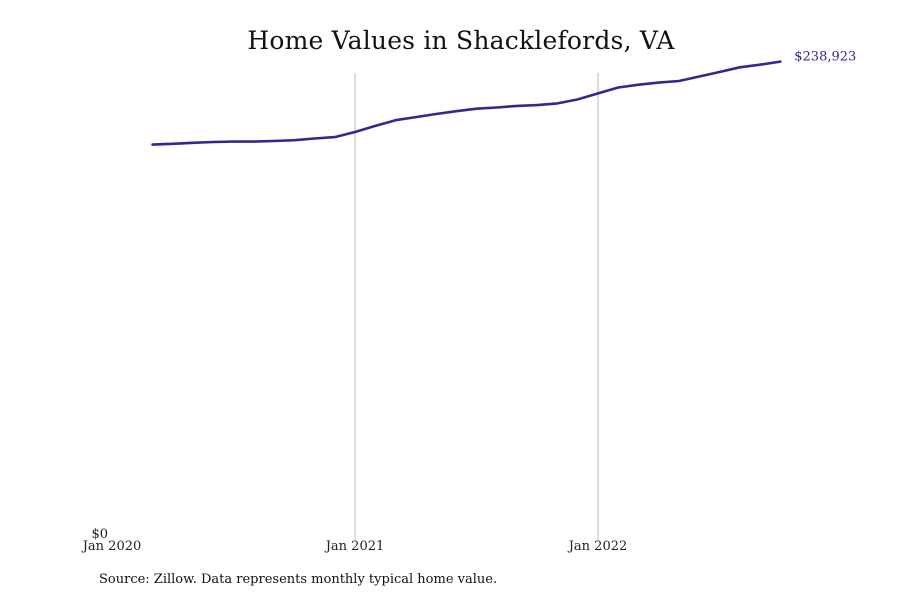 This screenshot has height=600, width=900. I want to click on end-value-label: $238,923, so click(825, 57).